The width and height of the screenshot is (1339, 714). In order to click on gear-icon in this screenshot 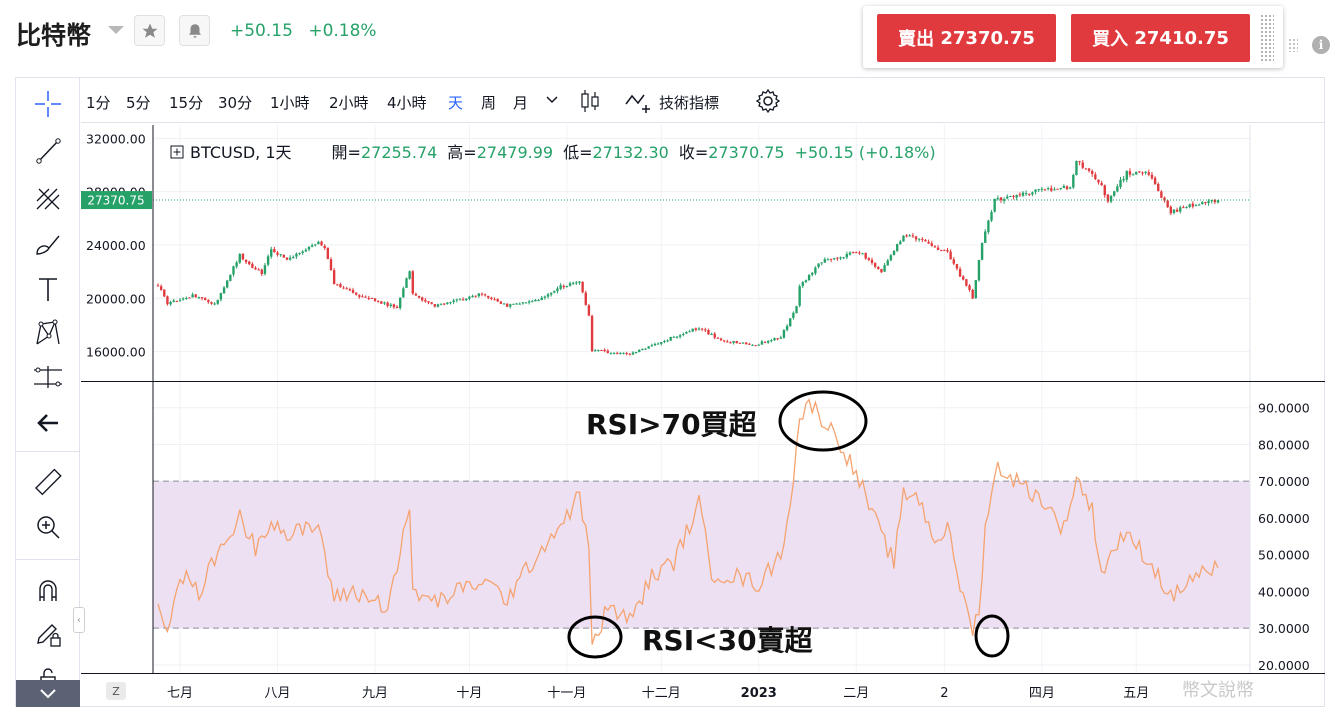, I will do `click(768, 101)`.